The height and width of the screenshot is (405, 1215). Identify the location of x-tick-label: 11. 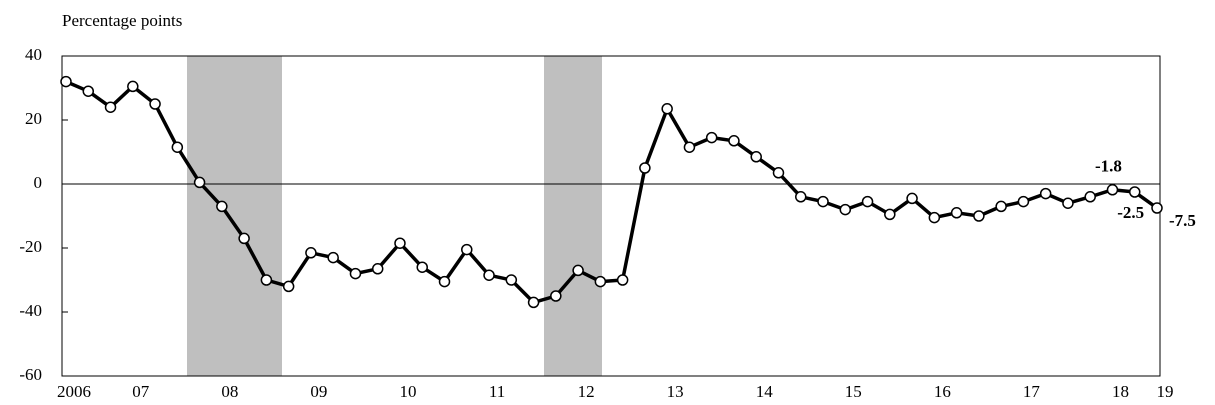
(497, 391).